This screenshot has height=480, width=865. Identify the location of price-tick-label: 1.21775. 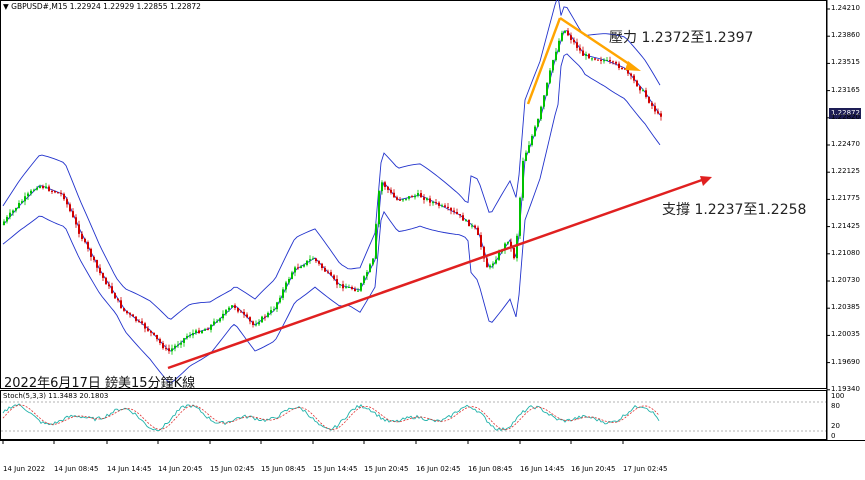
(845, 198).